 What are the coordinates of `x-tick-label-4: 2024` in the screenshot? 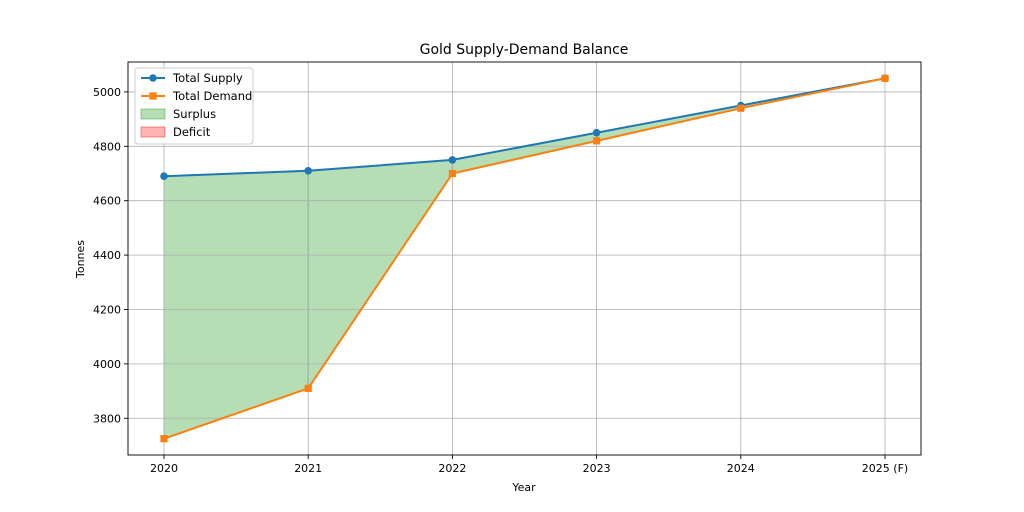 It's located at (741, 468).